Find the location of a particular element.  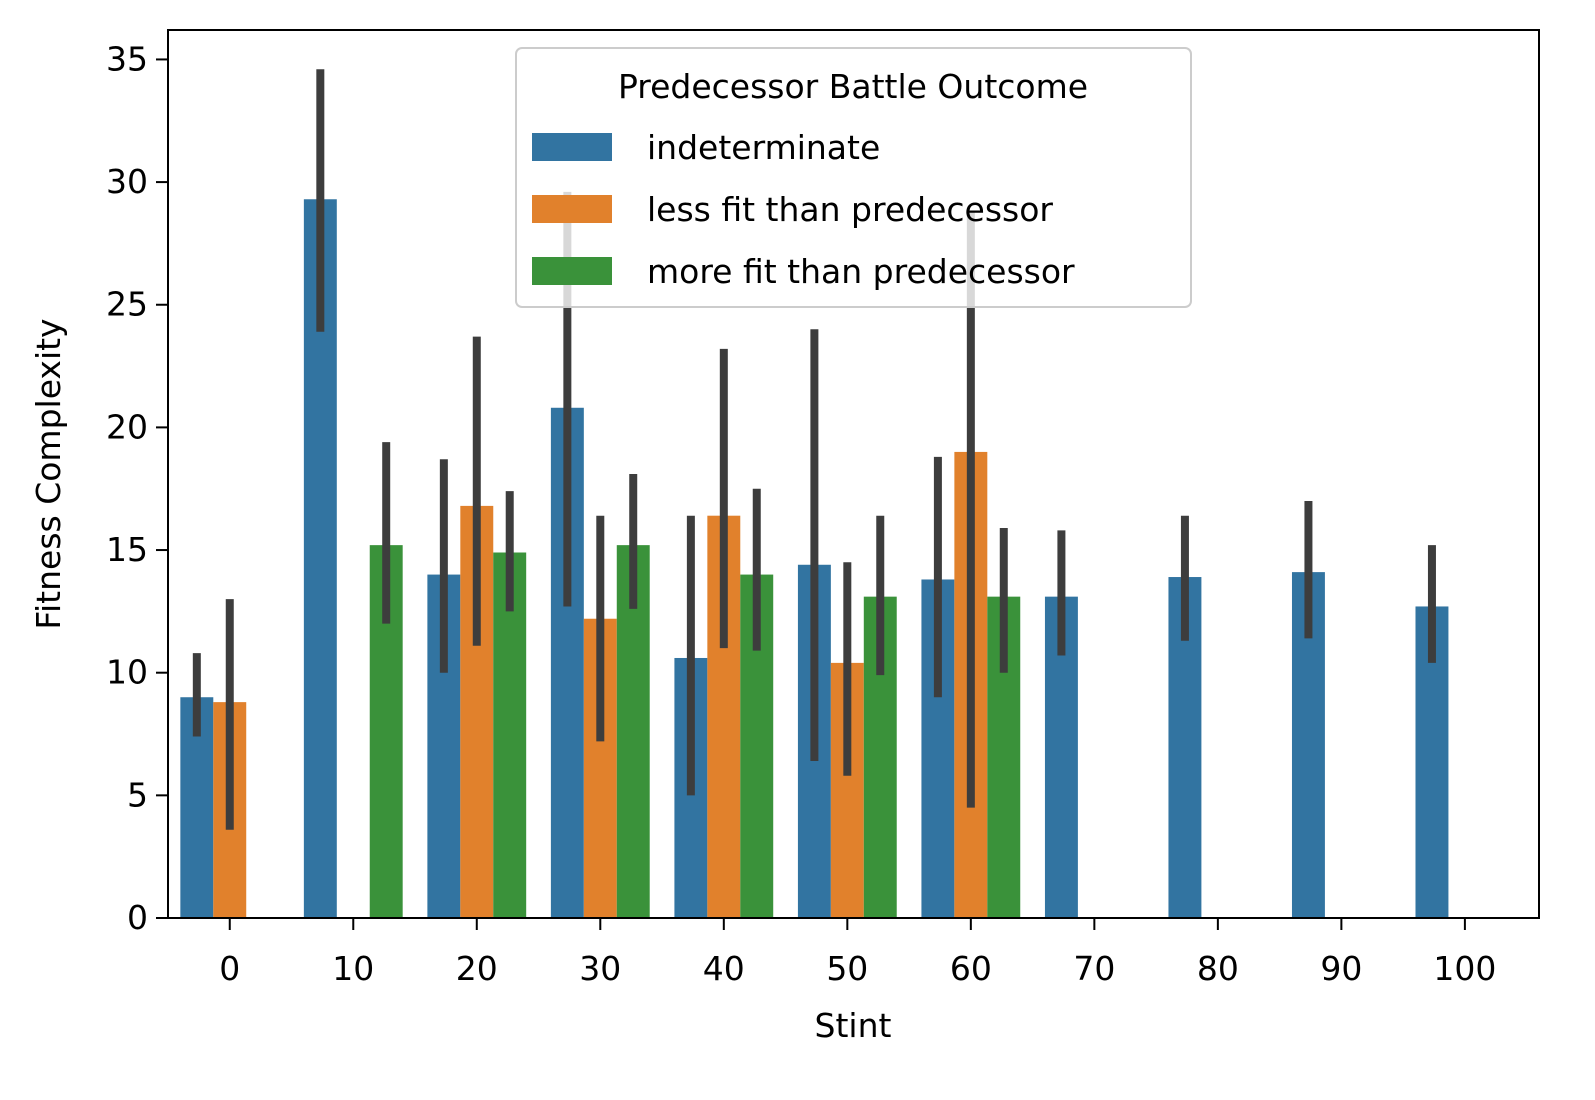

legend-label-more-fit-than-predecessor: more fit than predecessor is located at coordinates (861, 271).